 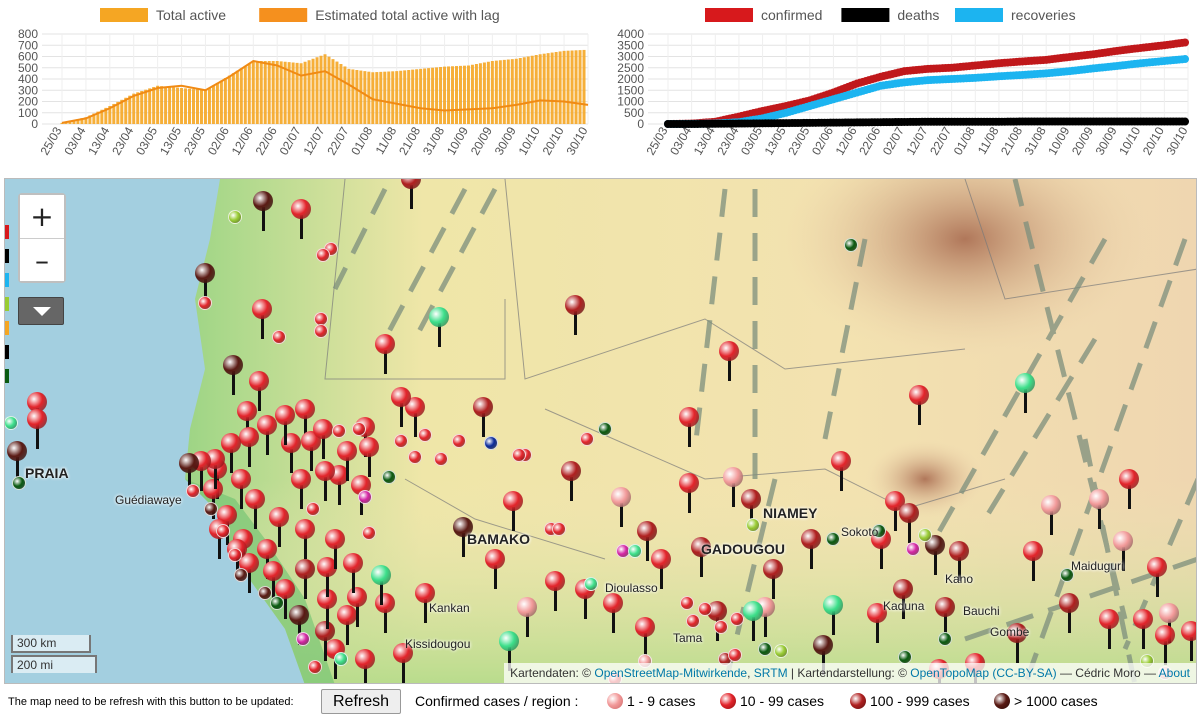 I want to click on osm-link: OpenStreetMap-Mitwirkende, so click(x=671, y=673).